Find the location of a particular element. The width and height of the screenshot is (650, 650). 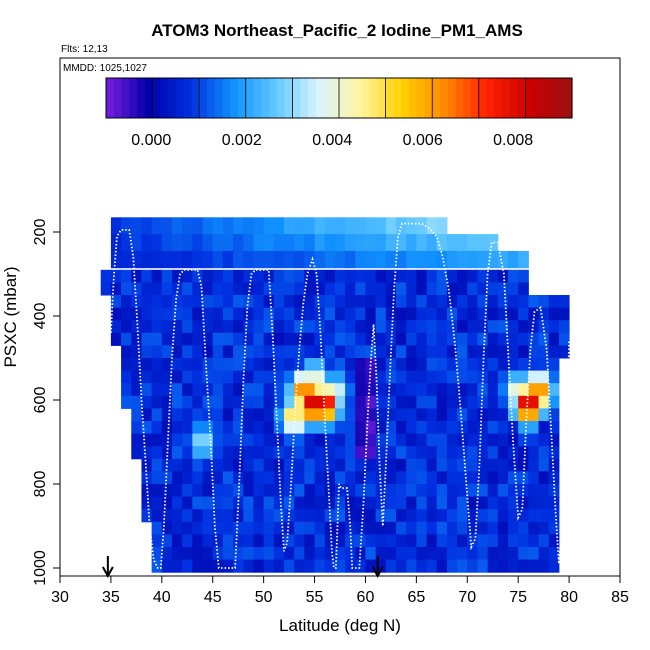

chart-title: ATOM3 Northeast_Pacific_2 Iodine_PM1_AMS is located at coordinates (337, 30).